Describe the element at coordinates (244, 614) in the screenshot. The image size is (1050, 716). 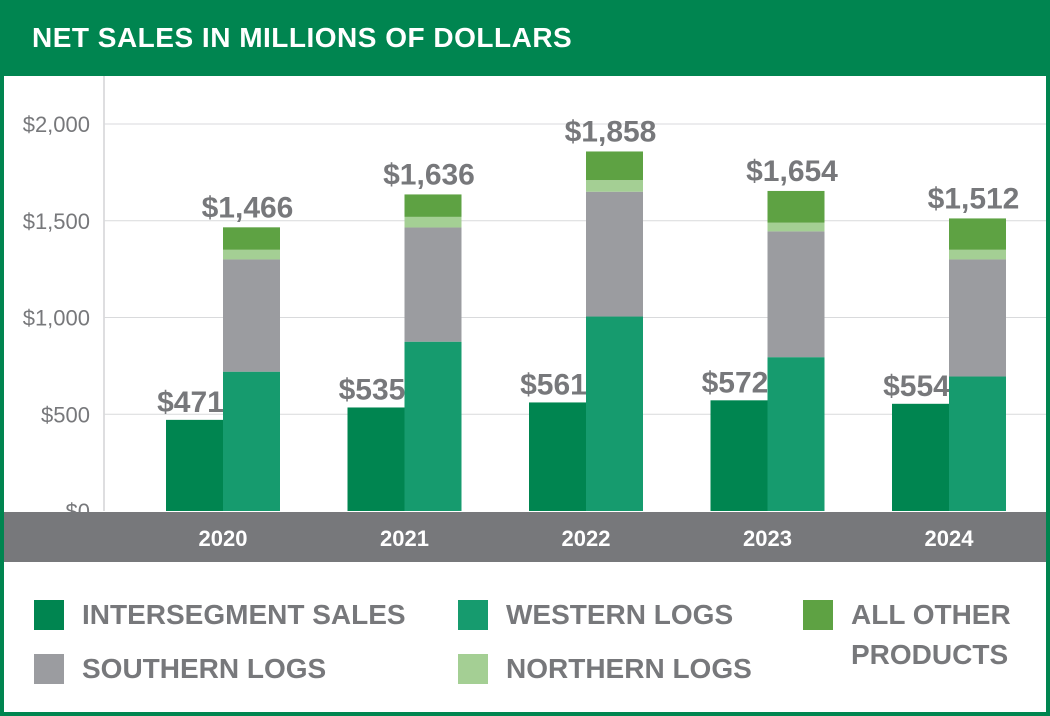
I see `legend-label-intersegment: INTERSEGMENT SALES` at that location.